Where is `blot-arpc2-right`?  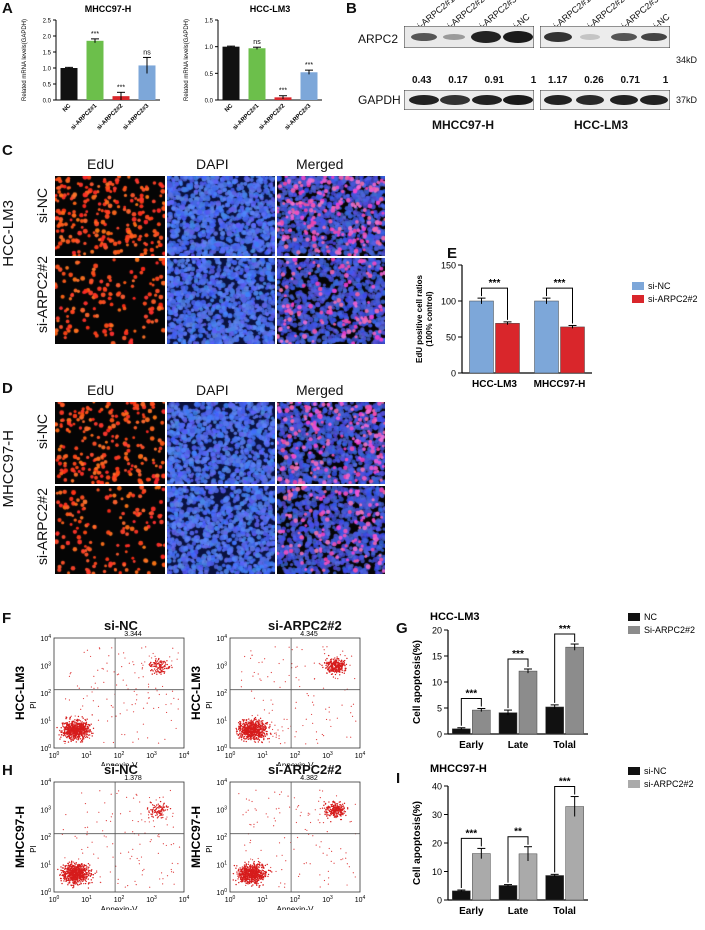
blot-arpc2-right is located at coordinates (605, 37).